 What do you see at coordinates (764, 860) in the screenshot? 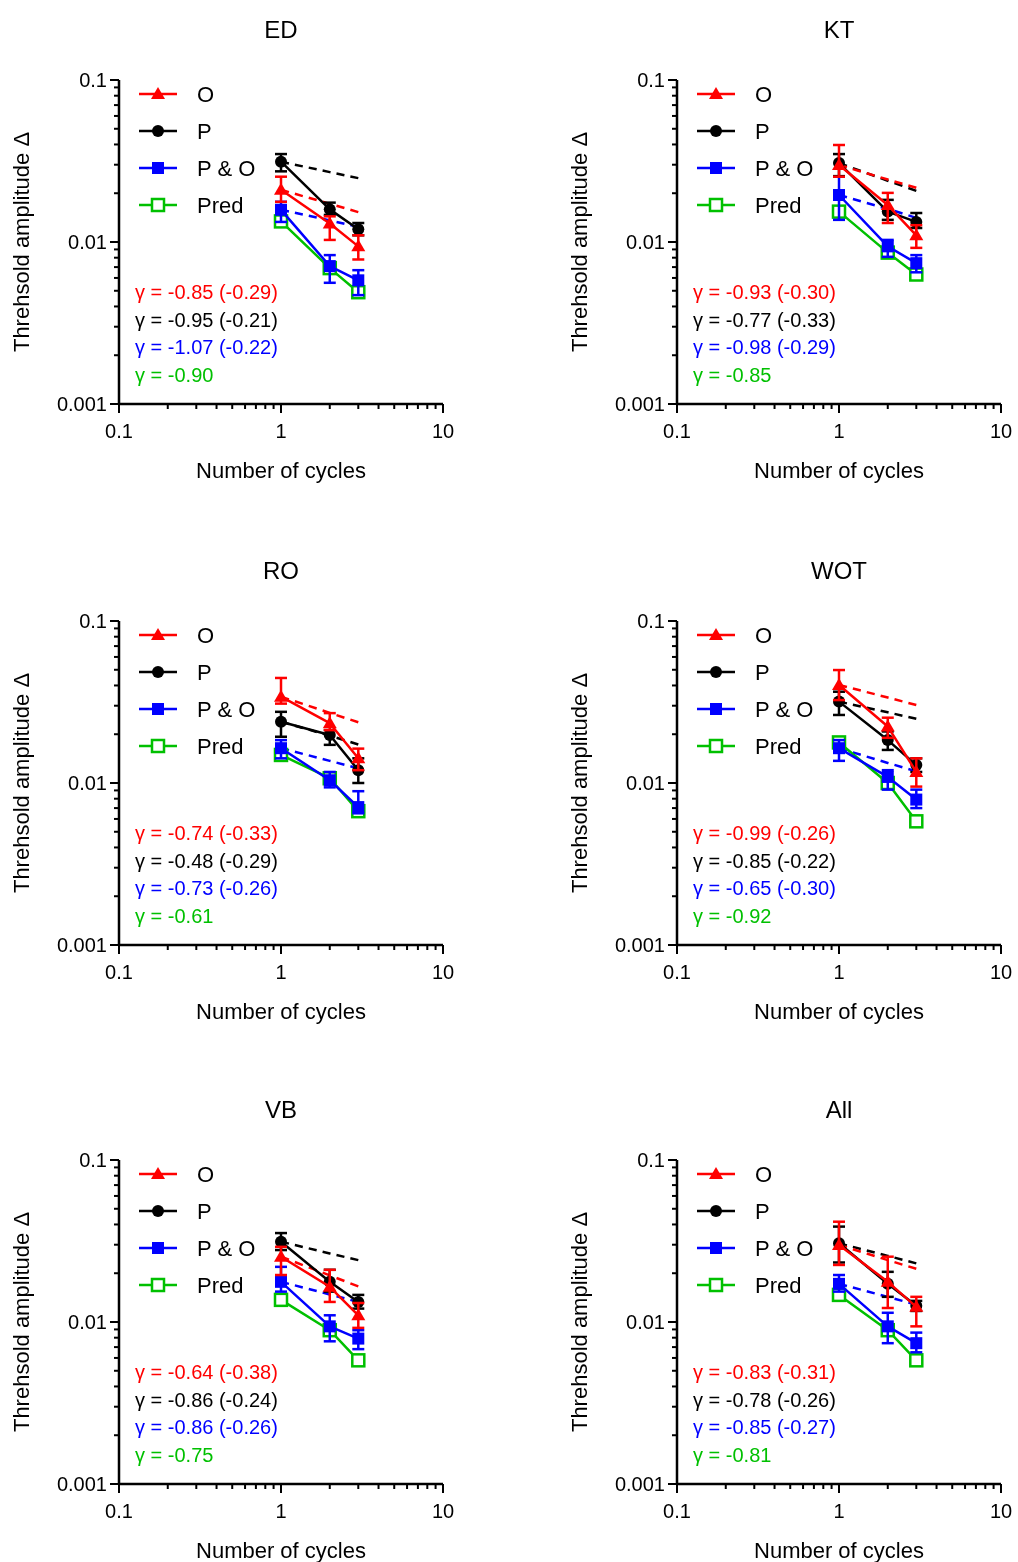
I see `annotation: γ = -0.85 (-0.22)` at bounding box center [764, 860].